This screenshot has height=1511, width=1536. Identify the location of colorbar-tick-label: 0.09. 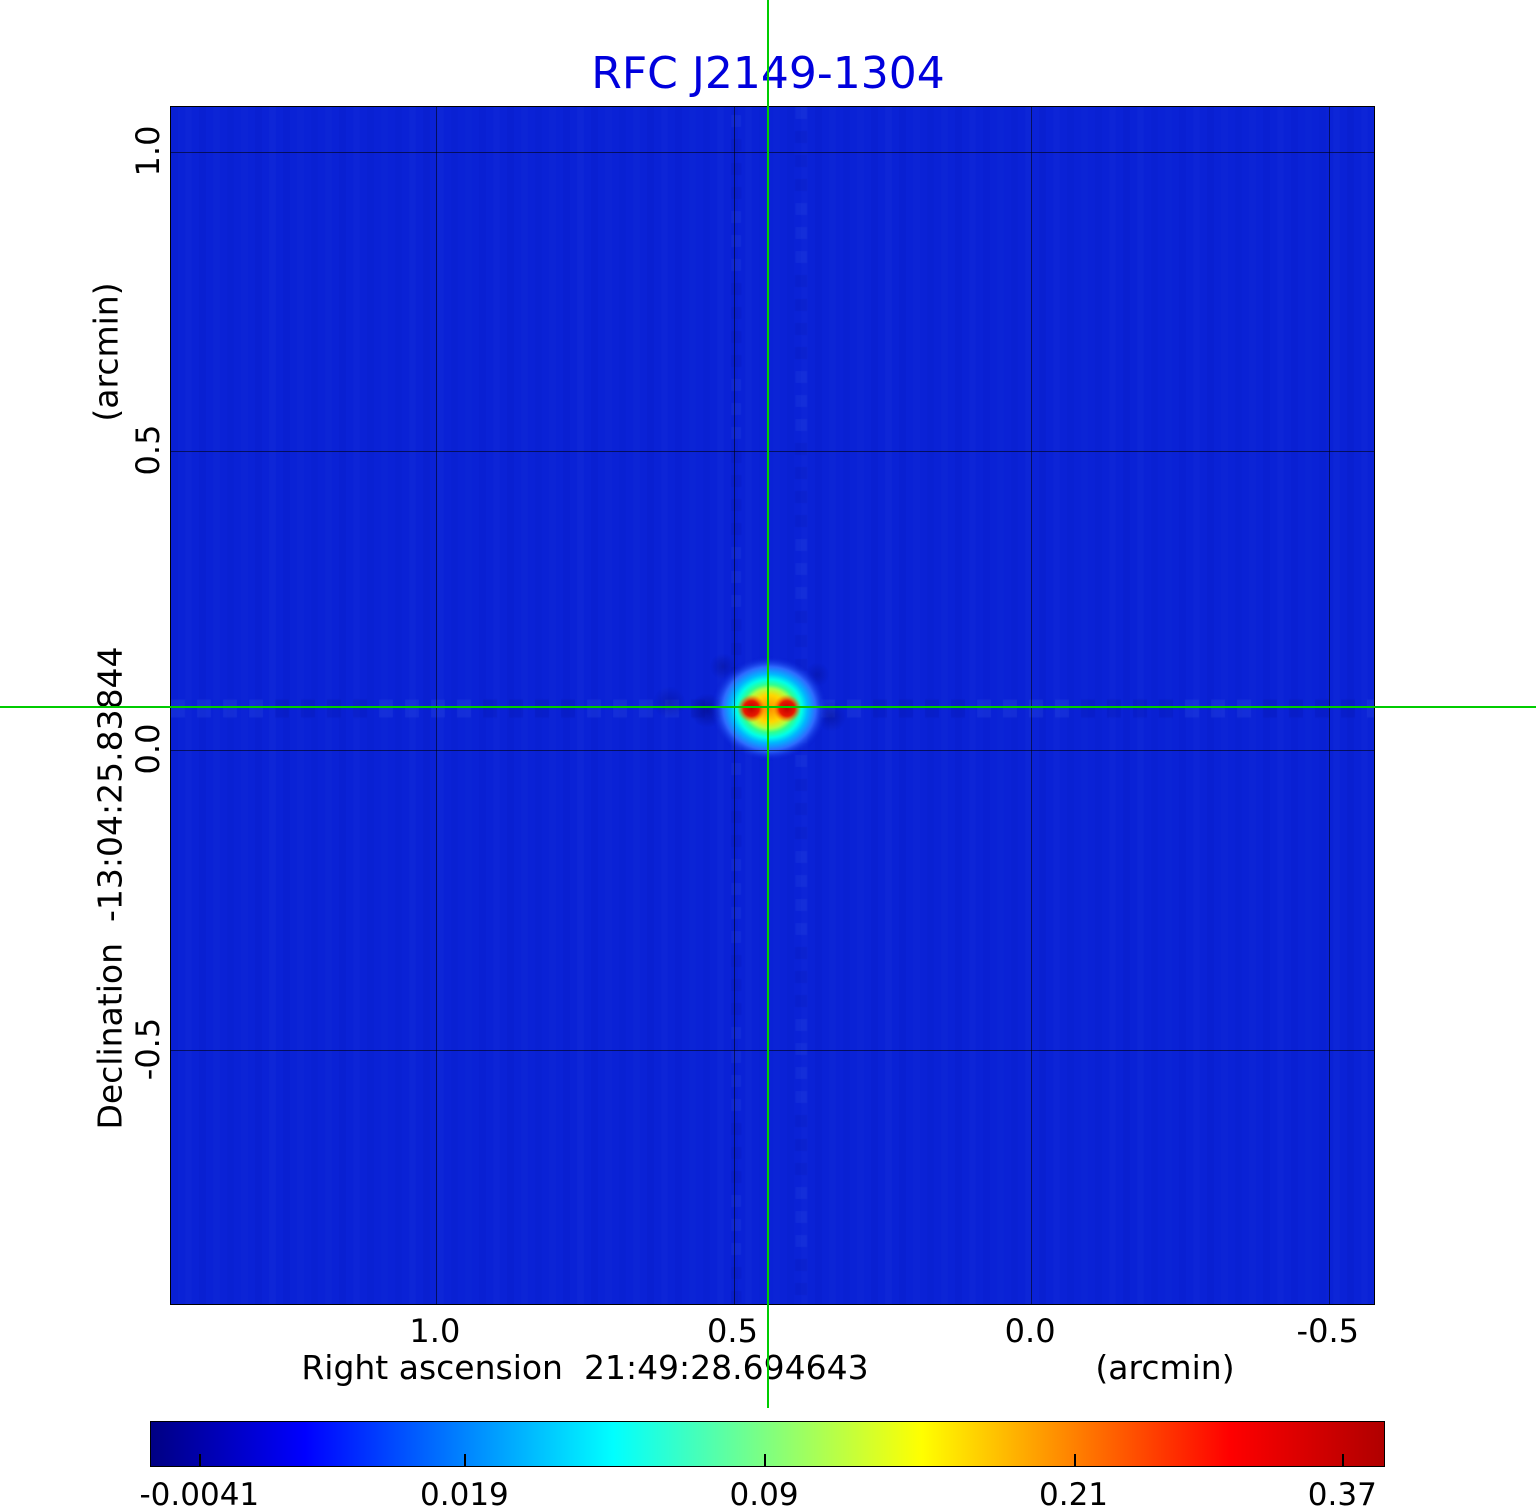
(764, 1494).